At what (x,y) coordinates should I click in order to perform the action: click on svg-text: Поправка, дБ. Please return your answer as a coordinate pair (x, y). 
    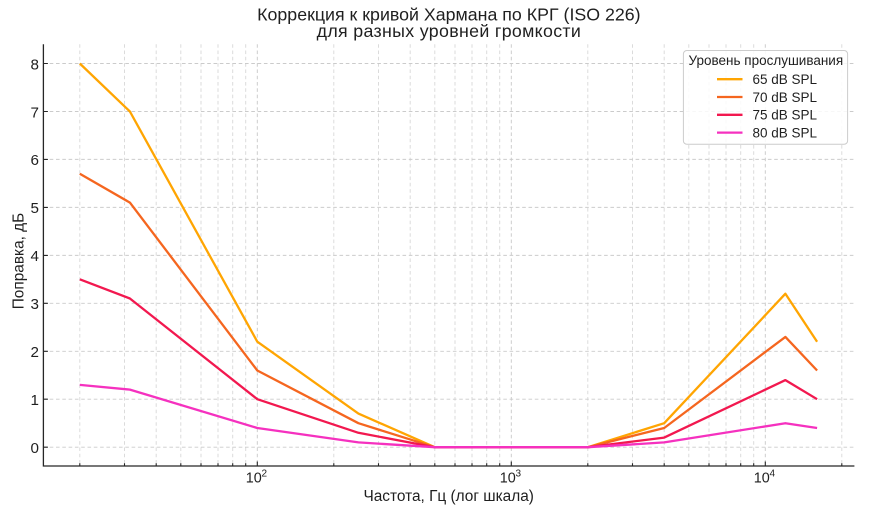
    Looking at the image, I should click on (19, 261).